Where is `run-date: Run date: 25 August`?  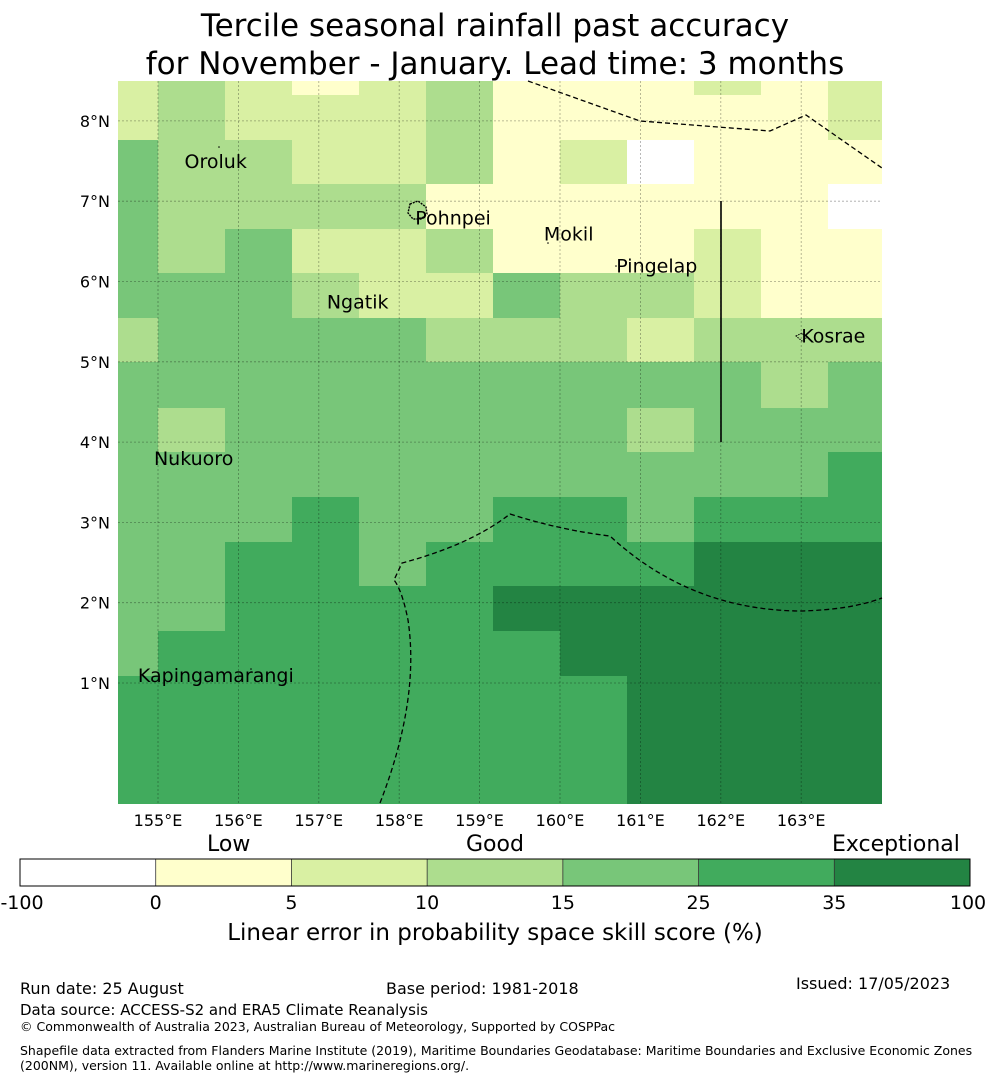 run-date: Run date: 25 August is located at coordinates (102, 988).